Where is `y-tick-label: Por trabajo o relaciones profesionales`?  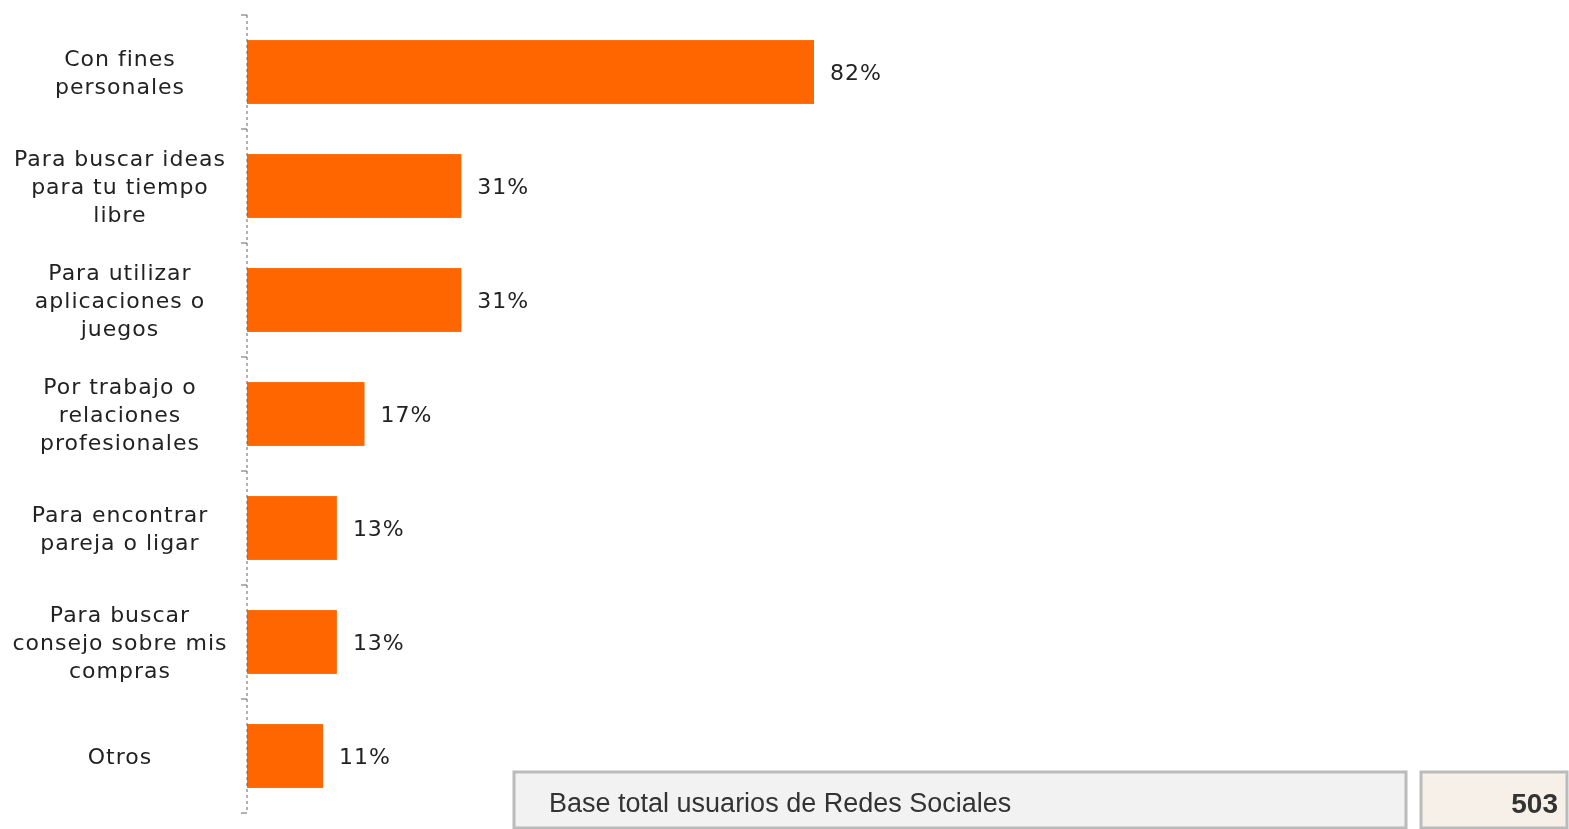
y-tick-label: Por trabajo o relaciones profesionales is located at coordinates (120, 414).